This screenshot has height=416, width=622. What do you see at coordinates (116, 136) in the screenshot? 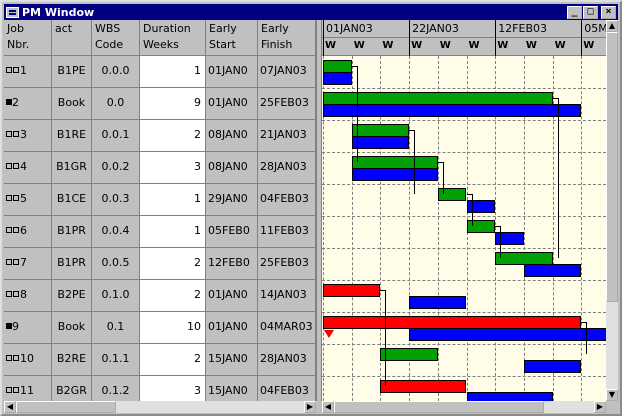
I see `wbs-code-cell: 0.0.1` at bounding box center [116, 136].